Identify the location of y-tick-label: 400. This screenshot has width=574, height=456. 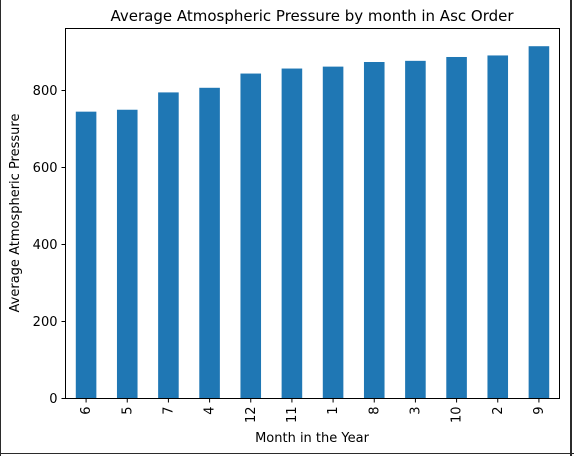
(45, 245).